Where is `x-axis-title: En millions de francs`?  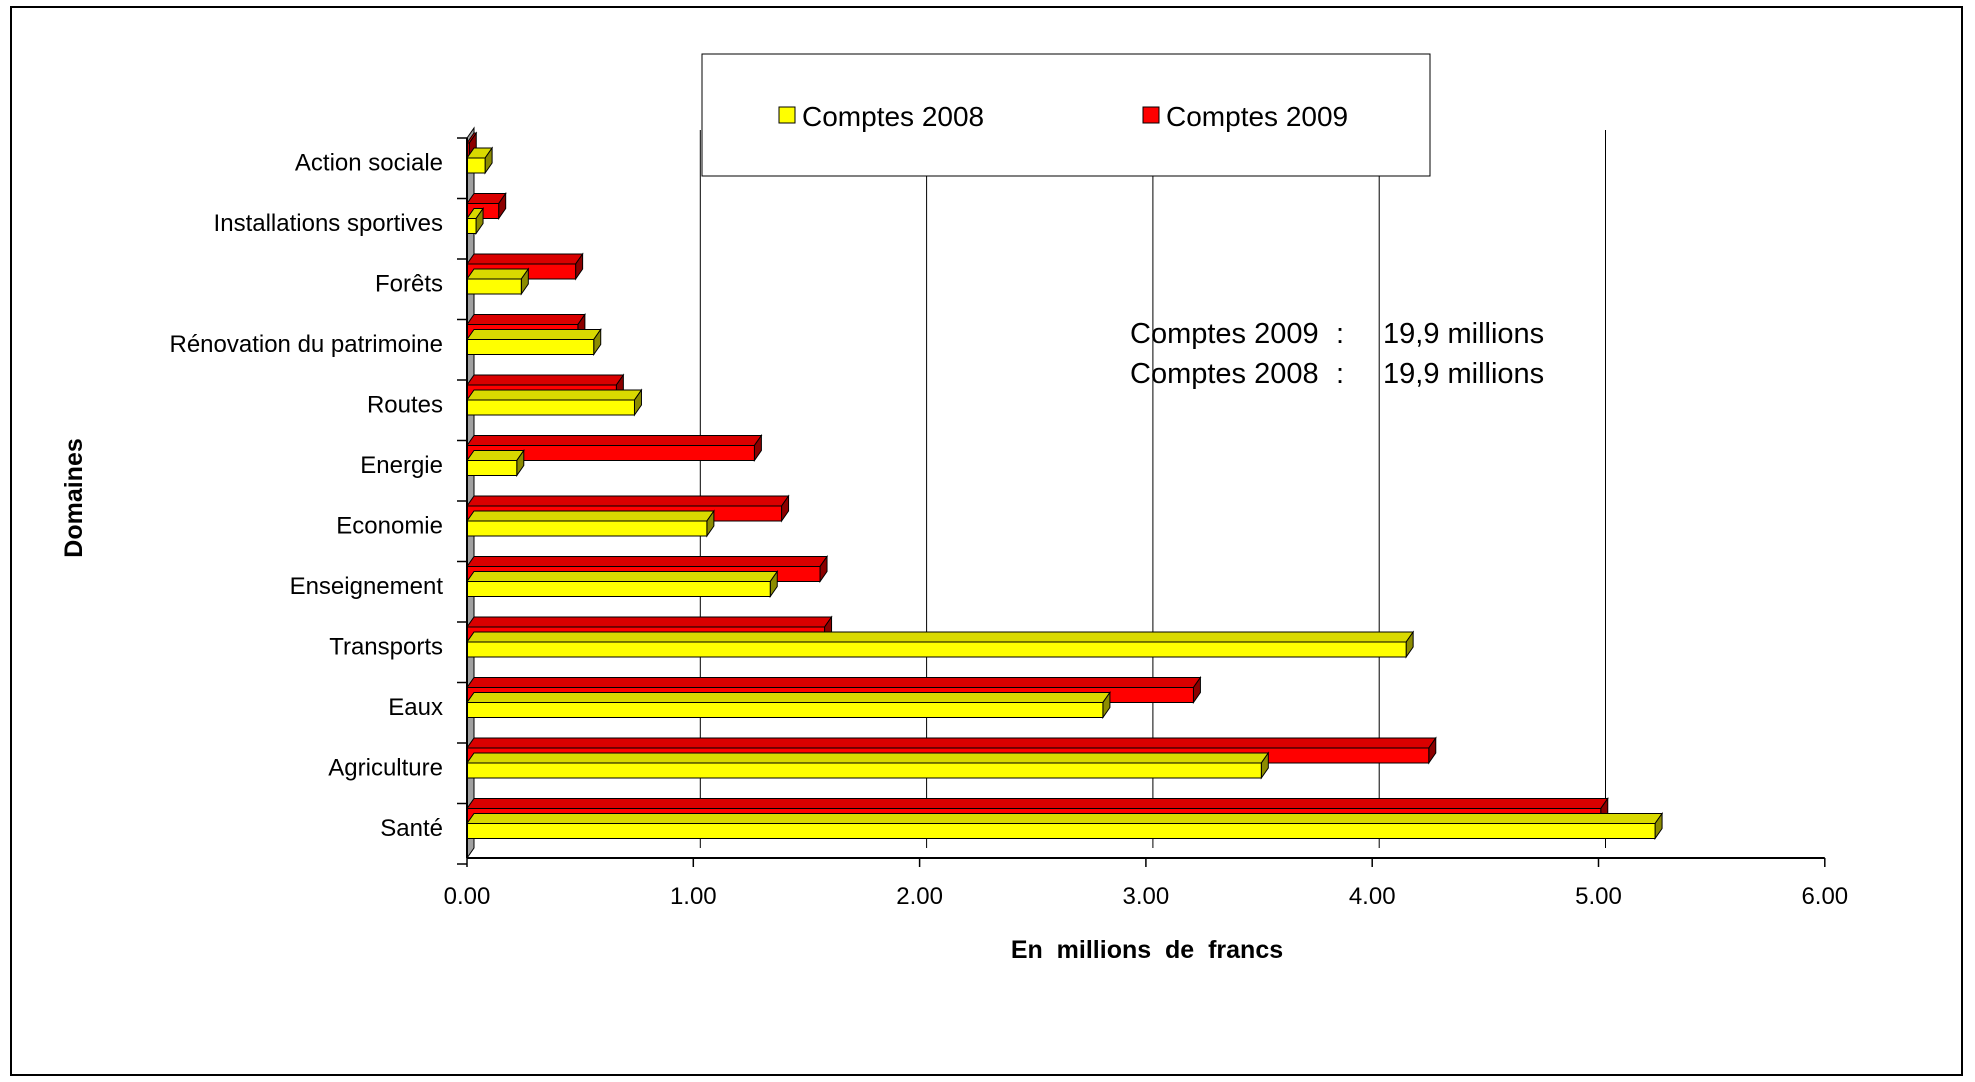
x-axis-title: En millions de francs is located at coordinates (1147, 950).